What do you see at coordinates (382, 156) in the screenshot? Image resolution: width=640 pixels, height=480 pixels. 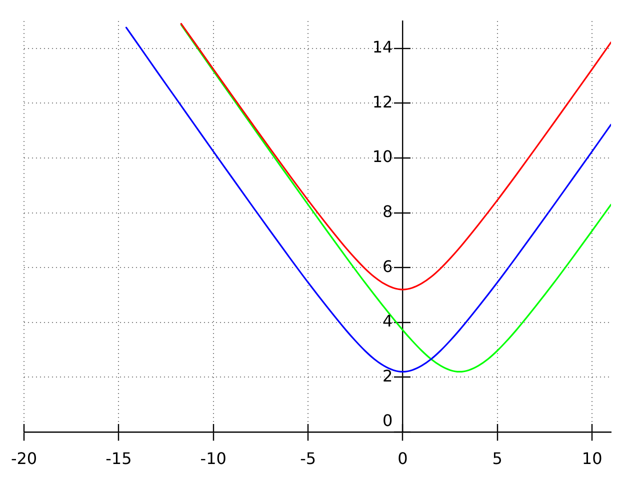 I see `y-tick-label: 10` at bounding box center [382, 156].